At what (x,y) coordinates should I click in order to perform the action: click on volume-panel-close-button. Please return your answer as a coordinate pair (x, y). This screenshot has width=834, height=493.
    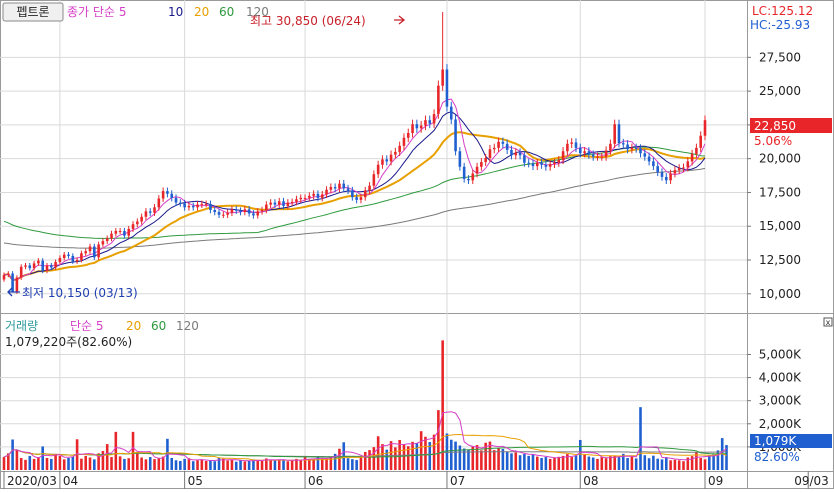
    Looking at the image, I should click on (828, 322).